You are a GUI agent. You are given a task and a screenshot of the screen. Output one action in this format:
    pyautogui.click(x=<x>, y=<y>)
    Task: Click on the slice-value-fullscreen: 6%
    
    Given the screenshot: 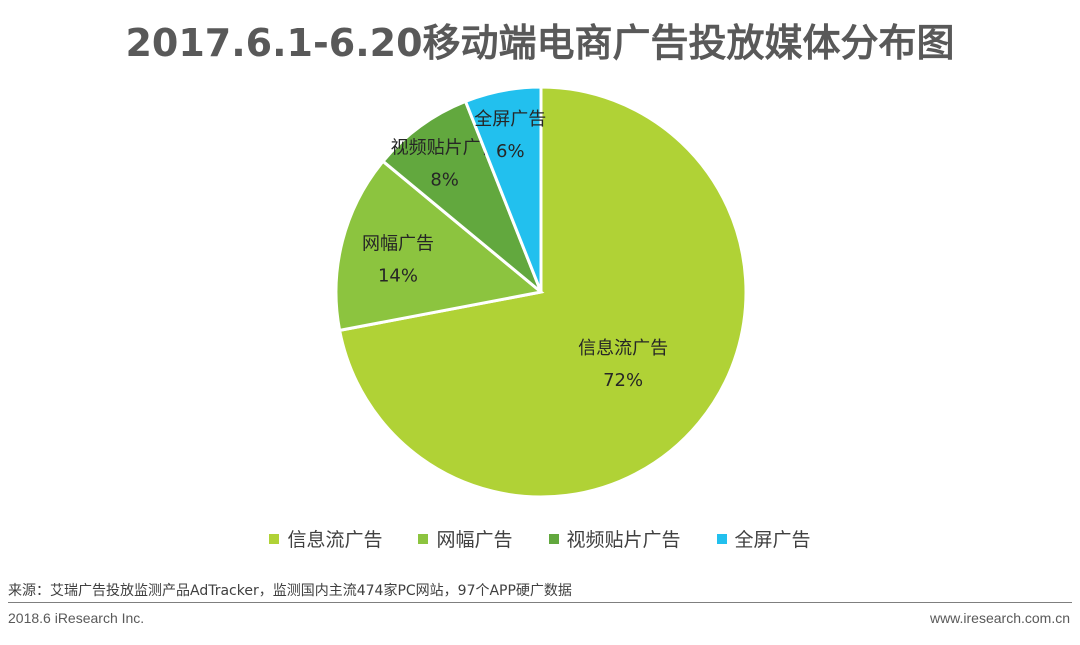 What is the action you would take?
    pyautogui.click(x=510, y=151)
    